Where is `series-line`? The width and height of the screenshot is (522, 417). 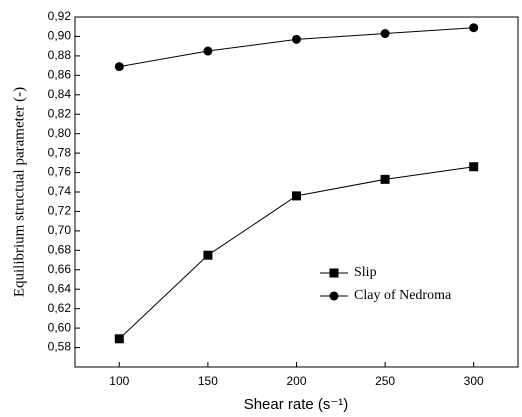
series-line is located at coordinates (296, 47).